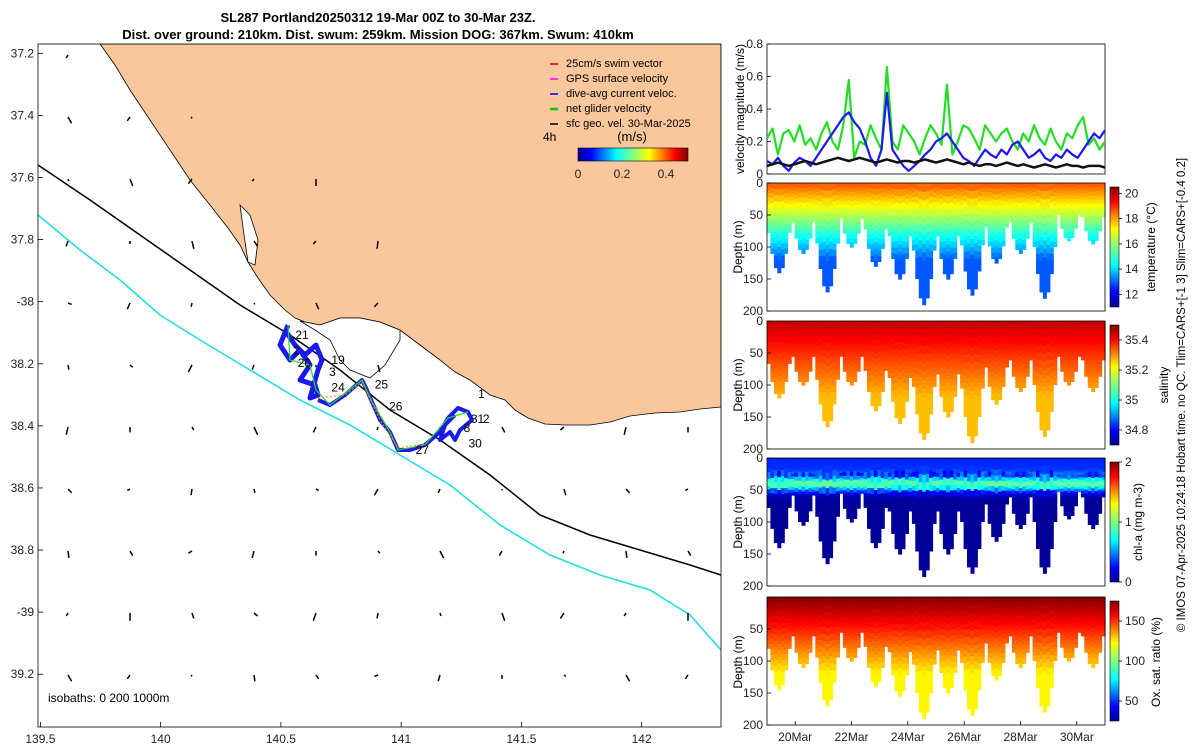 This screenshot has width=1200, height=750. I want to click on colorbar-tick-label: 12, so click(1132, 294).